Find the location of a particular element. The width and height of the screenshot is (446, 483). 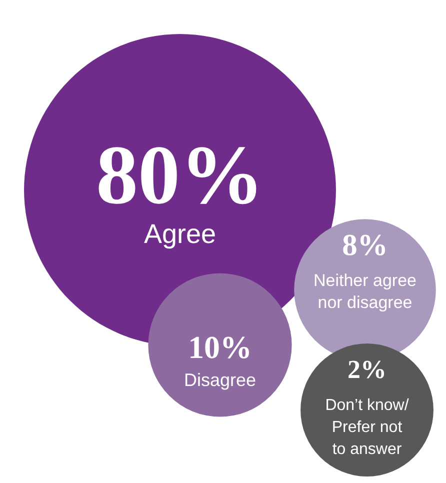

category-label: Agree is located at coordinates (180, 234).